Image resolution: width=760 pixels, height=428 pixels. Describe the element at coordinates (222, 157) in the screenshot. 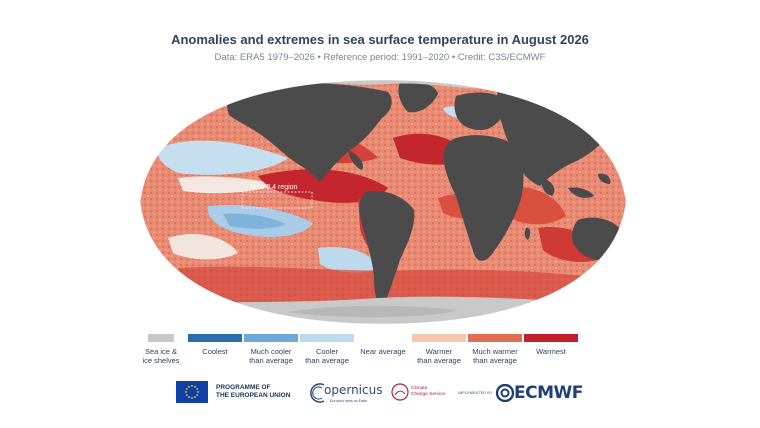

I see `north-pacific-cool` at that location.